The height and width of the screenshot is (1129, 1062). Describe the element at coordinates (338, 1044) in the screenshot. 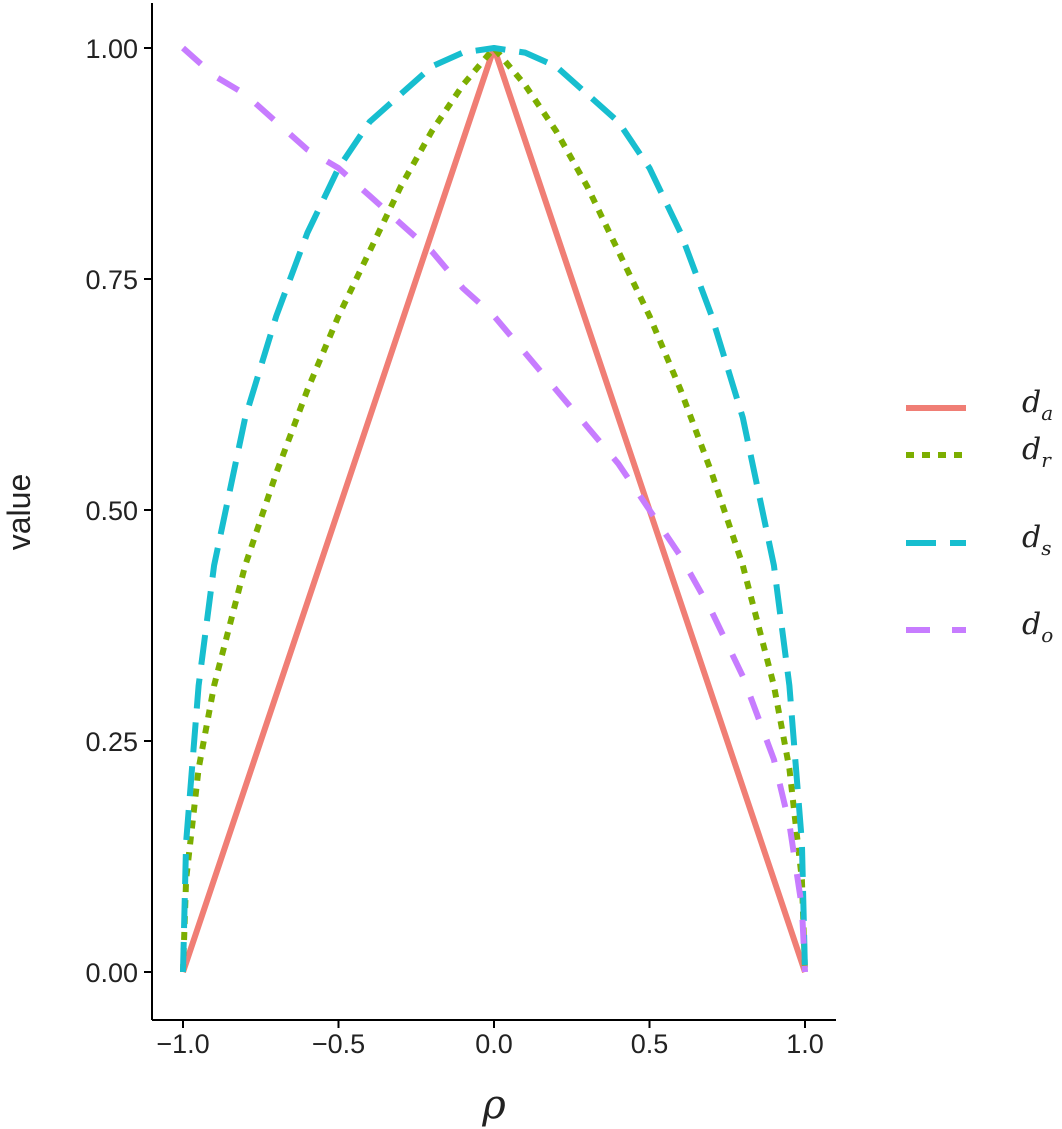

I see `x-tick-label: −0.5` at that location.